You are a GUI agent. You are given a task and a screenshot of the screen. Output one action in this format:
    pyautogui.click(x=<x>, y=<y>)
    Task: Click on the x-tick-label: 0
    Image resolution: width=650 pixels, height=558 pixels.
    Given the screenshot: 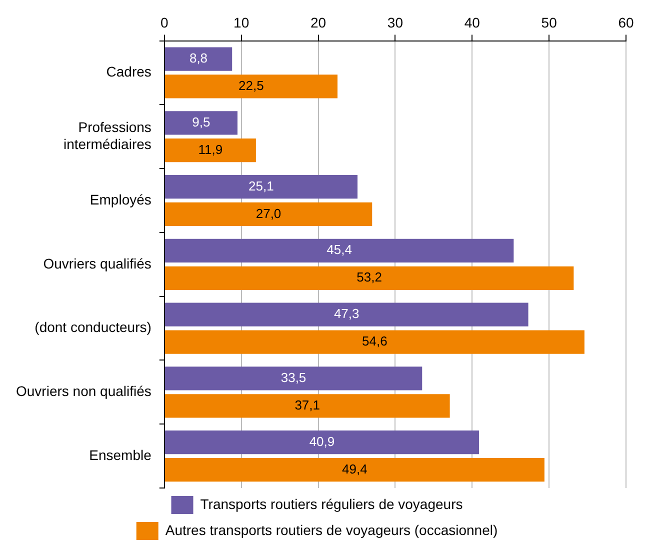 What is the action you would take?
    pyautogui.click(x=164, y=22)
    